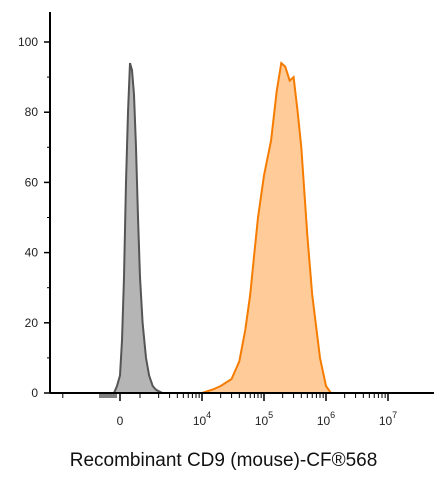 This screenshot has width=447, height=479. I want to click on y-tick-label: 40, so click(32, 253).